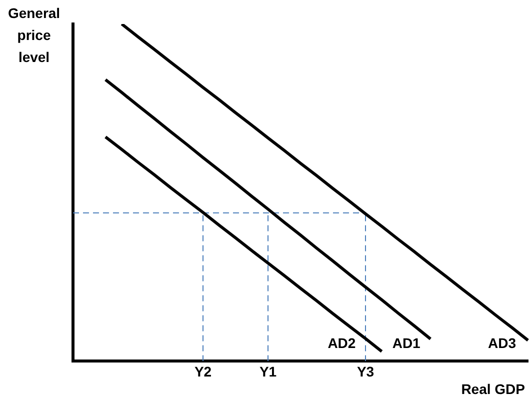  What do you see at coordinates (502, 343) in the screenshot?
I see `series-label: AD3` at bounding box center [502, 343].